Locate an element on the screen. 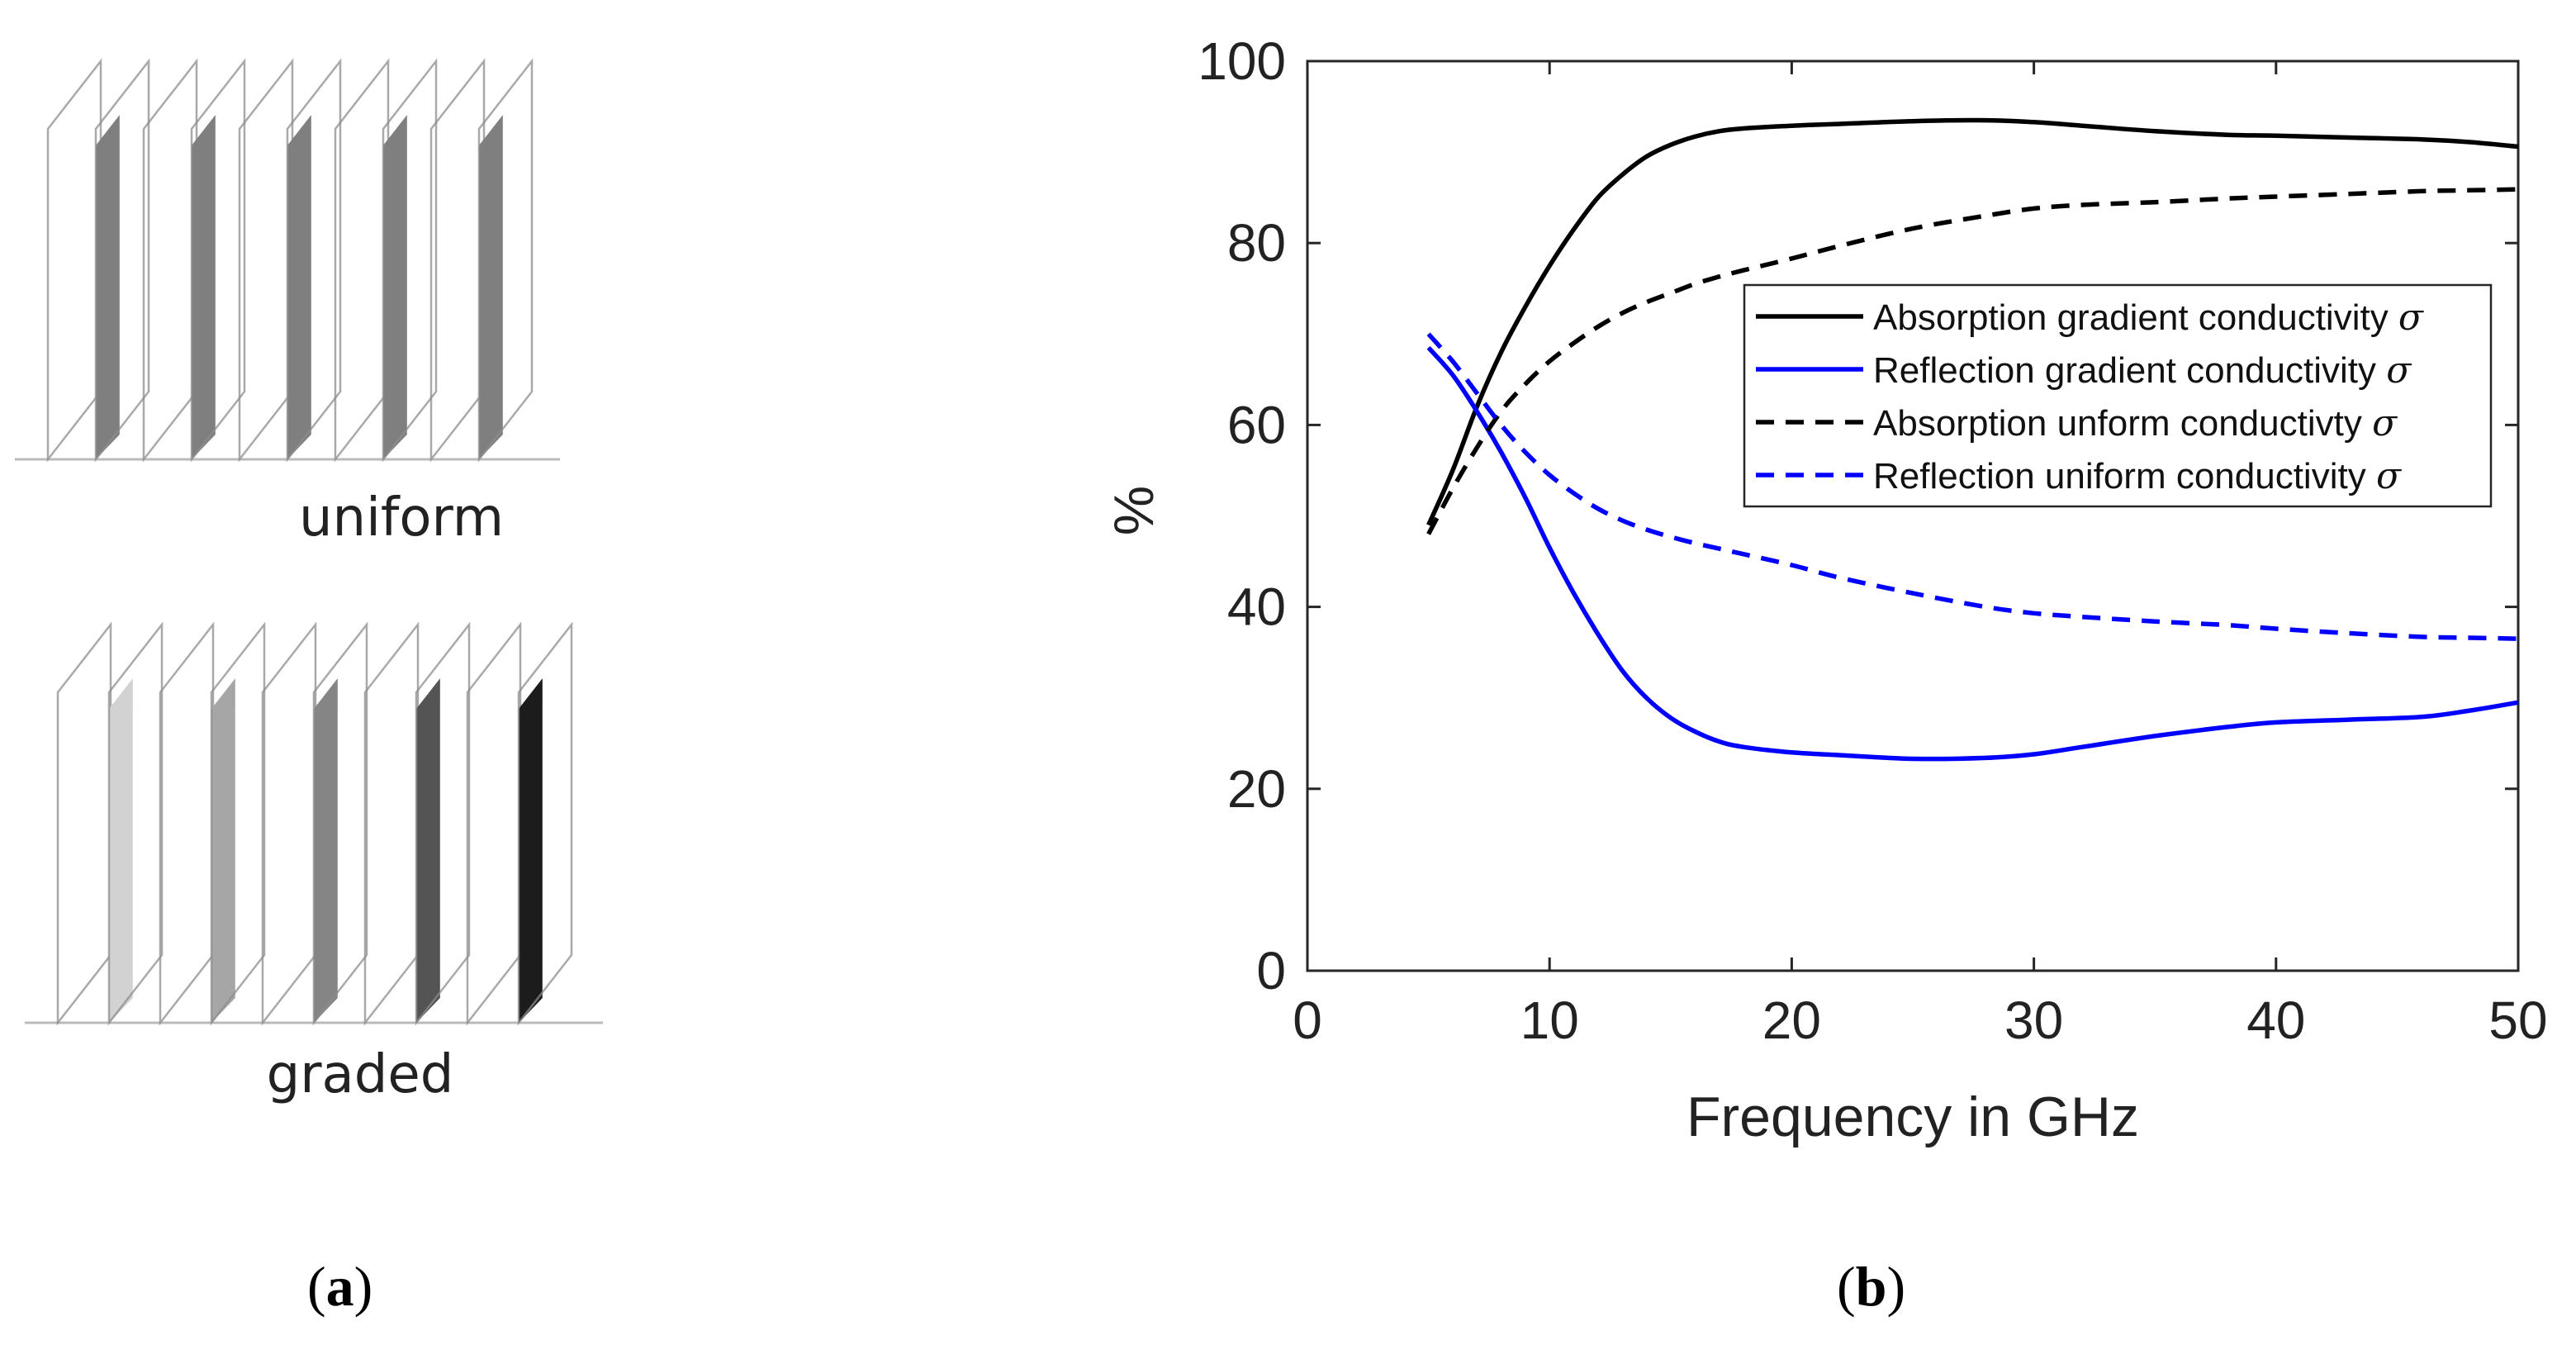 The height and width of the screenshot is (1359, 2576). graded-stack is located at coordinates (314, 823).